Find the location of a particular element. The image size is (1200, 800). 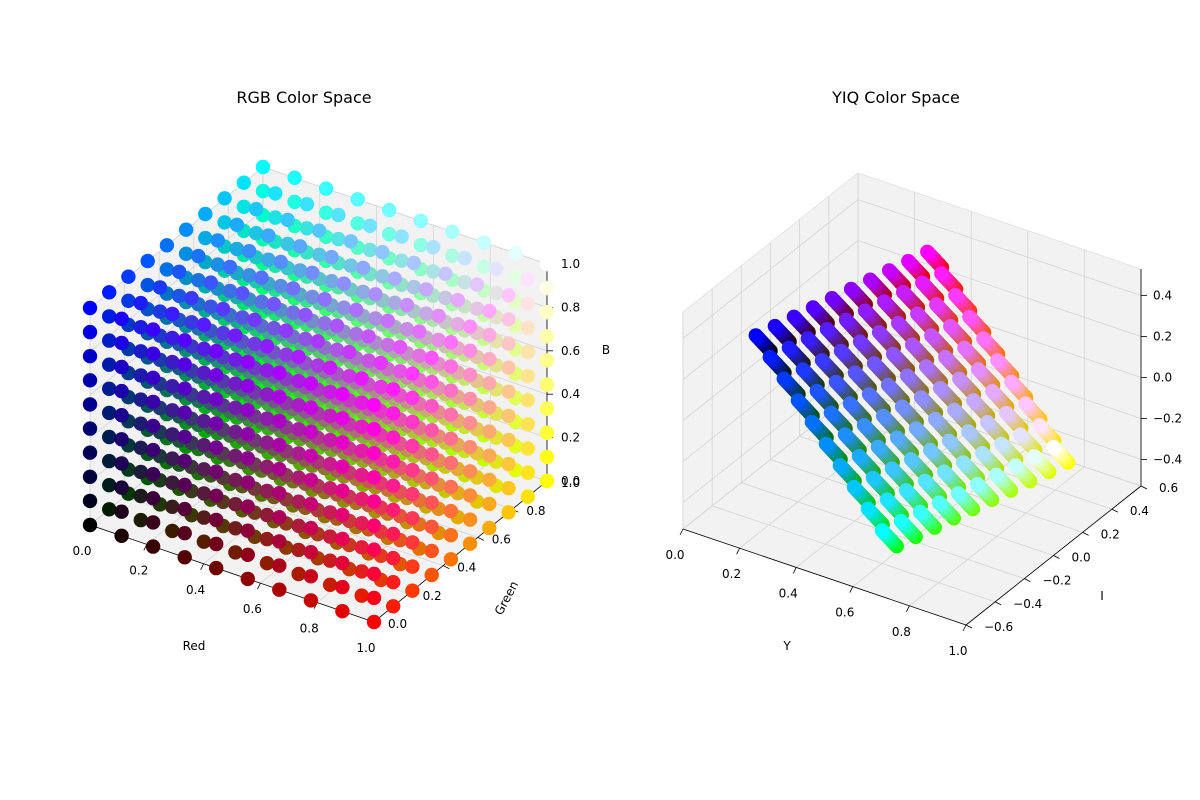

x-tick-label: 0.8 is located at coordinates (309, 629).